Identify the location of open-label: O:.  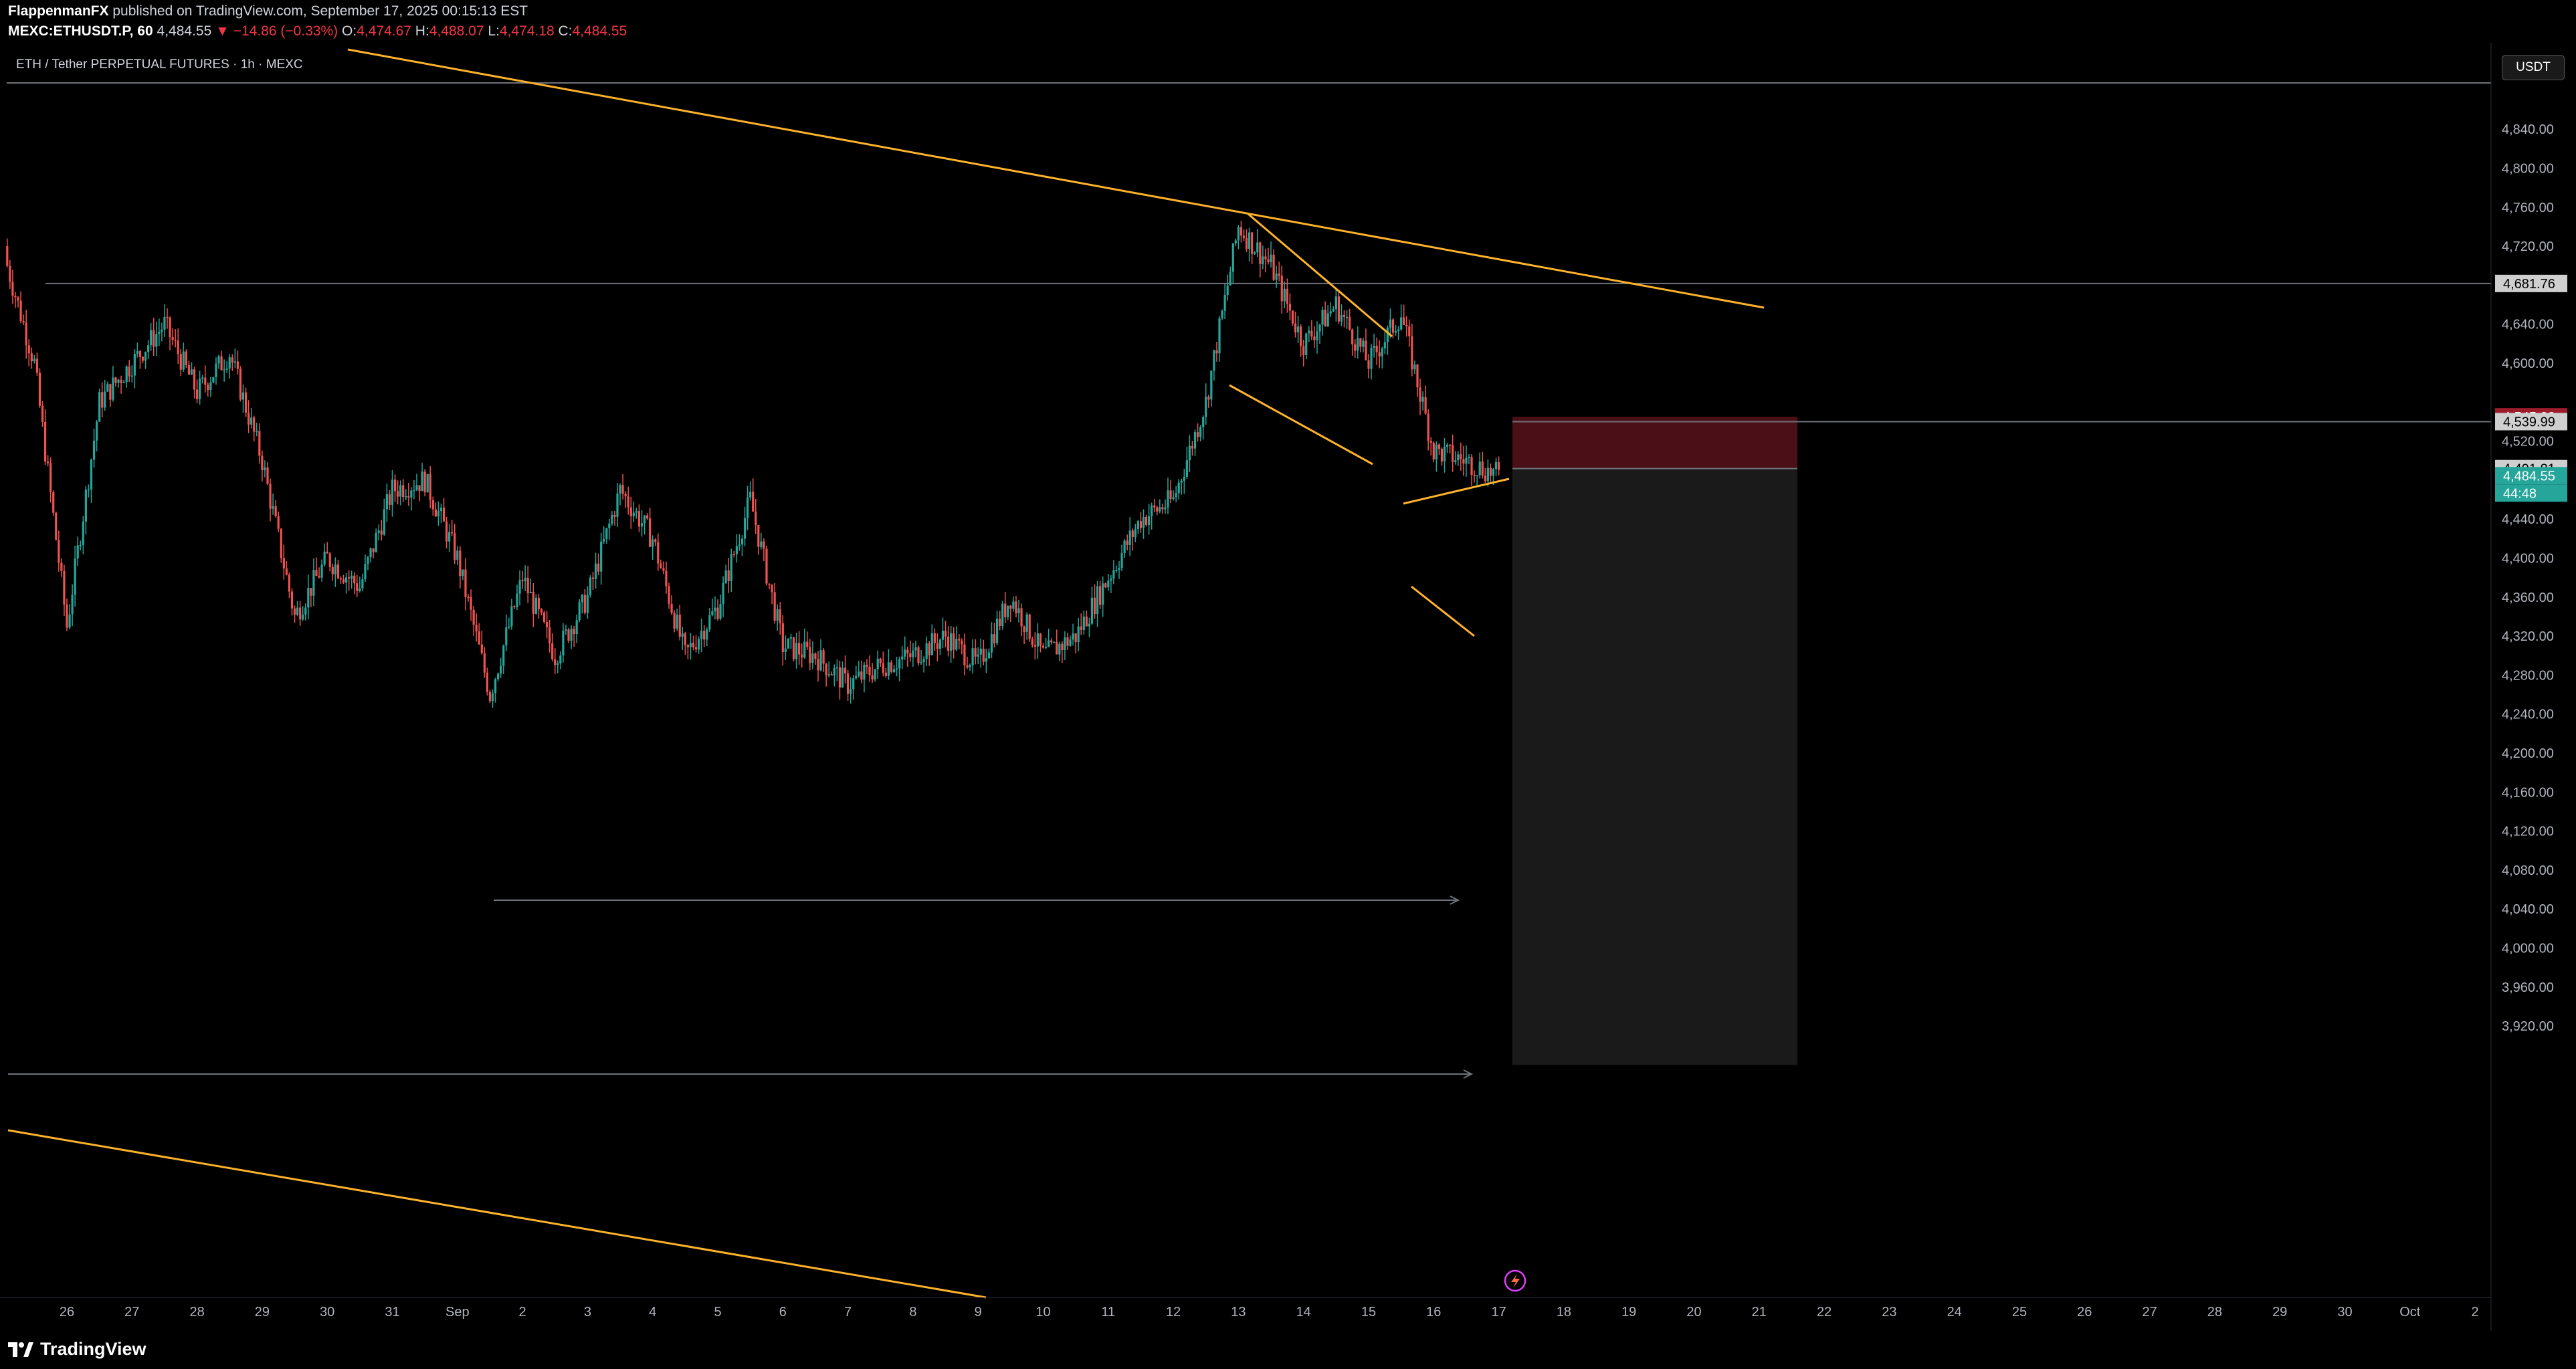
(349, 31).